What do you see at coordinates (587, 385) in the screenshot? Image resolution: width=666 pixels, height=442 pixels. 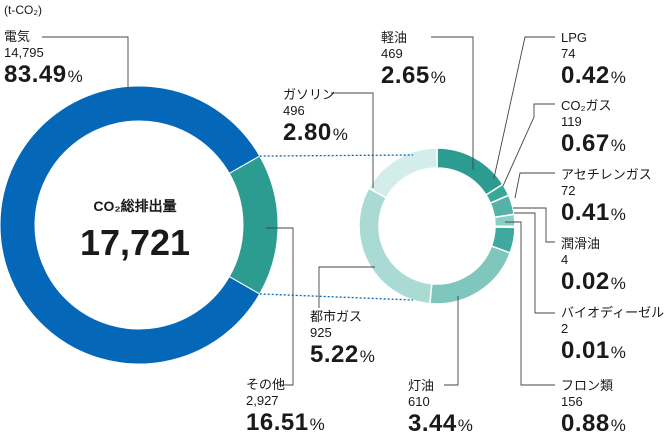 I see `label-name: フロン類` at bounding box center [587, 385].